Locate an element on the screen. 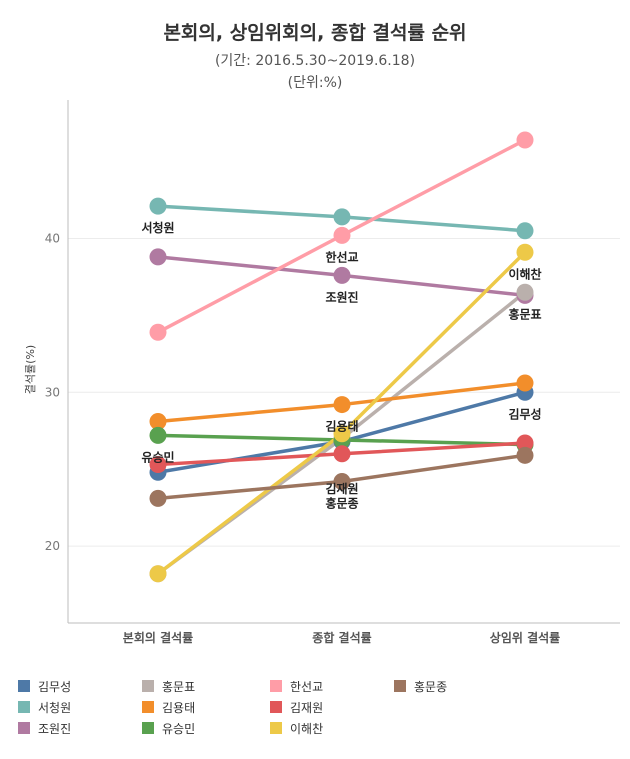 The image size is (630, 759). legend-item-홍문종: 홍문종 is located at coordinates (420, 686).